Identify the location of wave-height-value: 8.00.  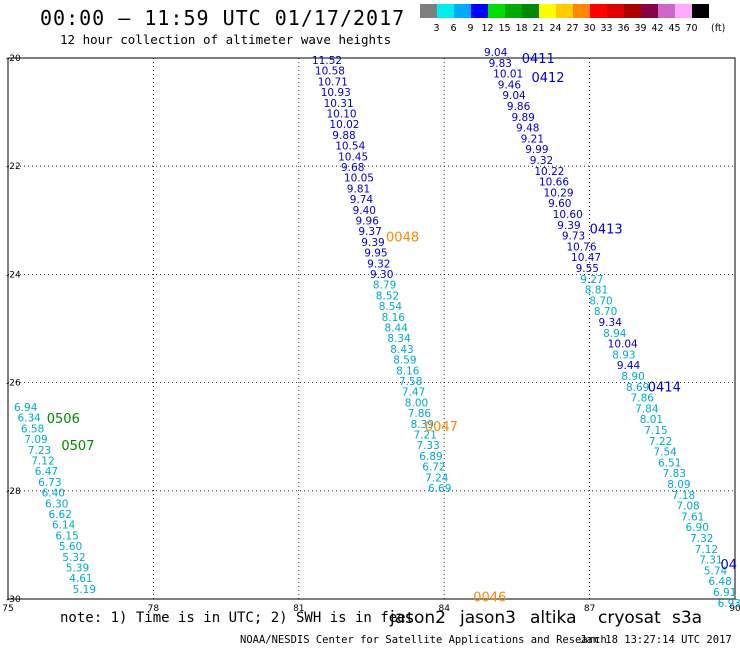
(416, 403).